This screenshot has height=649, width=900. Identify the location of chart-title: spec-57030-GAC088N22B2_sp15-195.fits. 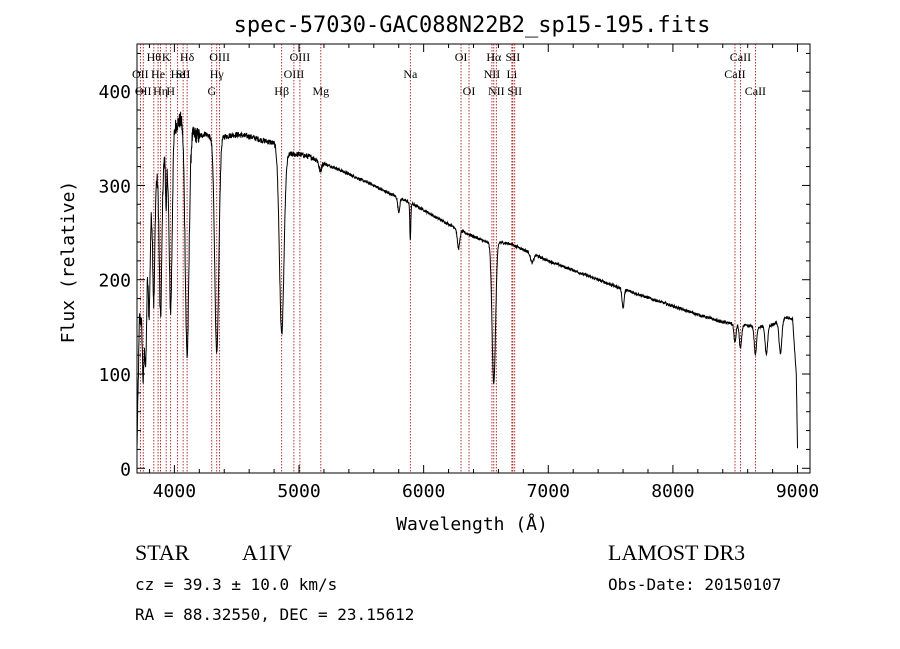
(472, 25).